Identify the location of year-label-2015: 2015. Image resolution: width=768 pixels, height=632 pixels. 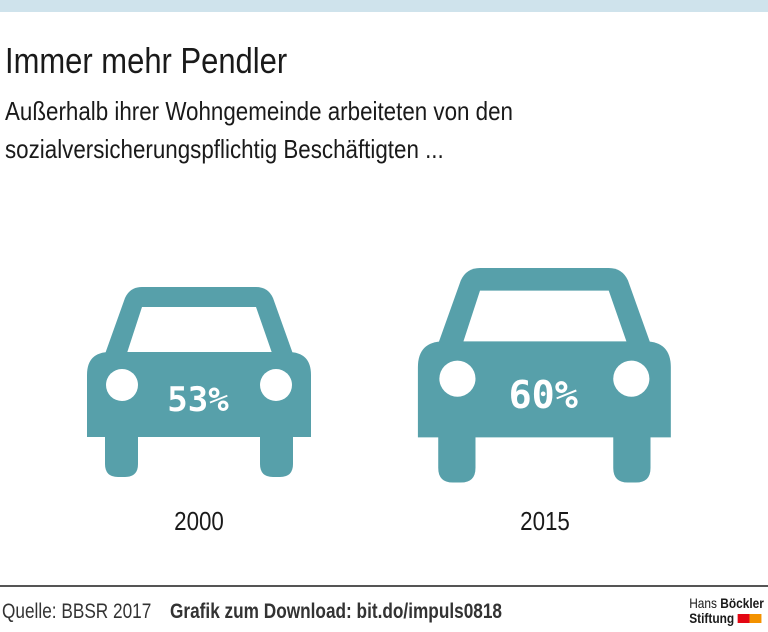
(545, 521).